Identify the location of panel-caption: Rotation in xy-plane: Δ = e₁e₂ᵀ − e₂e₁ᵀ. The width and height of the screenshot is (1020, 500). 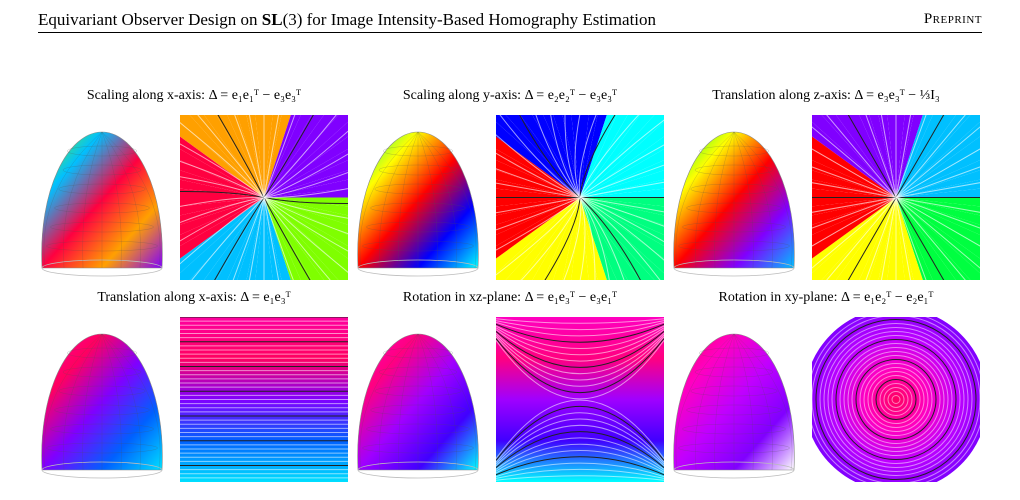
(826, 297).